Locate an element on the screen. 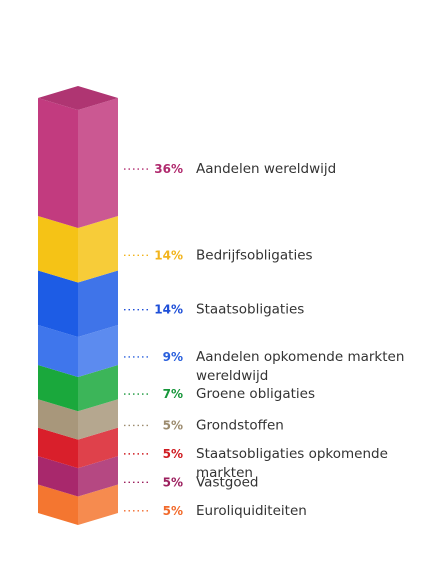  category-label: Grondstoffen is located at coordinates (240, 425).